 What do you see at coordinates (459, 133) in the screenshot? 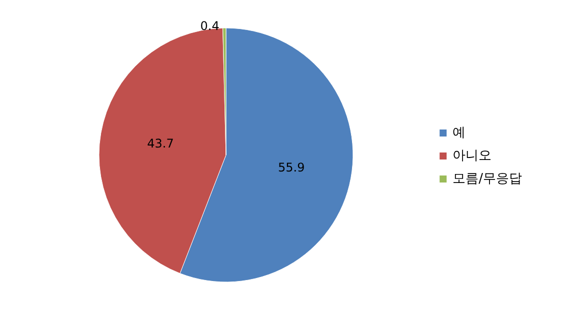
I see `legend-label: 예` at bounding box center [459, 133].